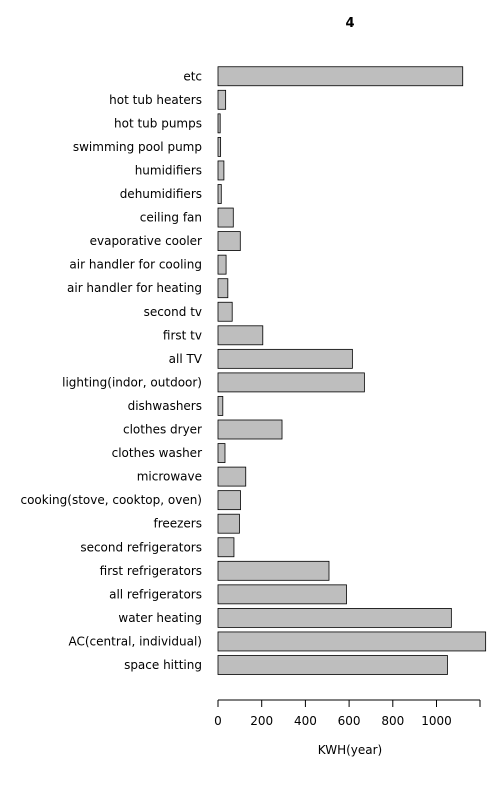 This screenshot has height=800, width=500. What do you see at coordinates (173, 312) in the screenshot?
I see `category-label: second tv` at bounding box center [173, 312].